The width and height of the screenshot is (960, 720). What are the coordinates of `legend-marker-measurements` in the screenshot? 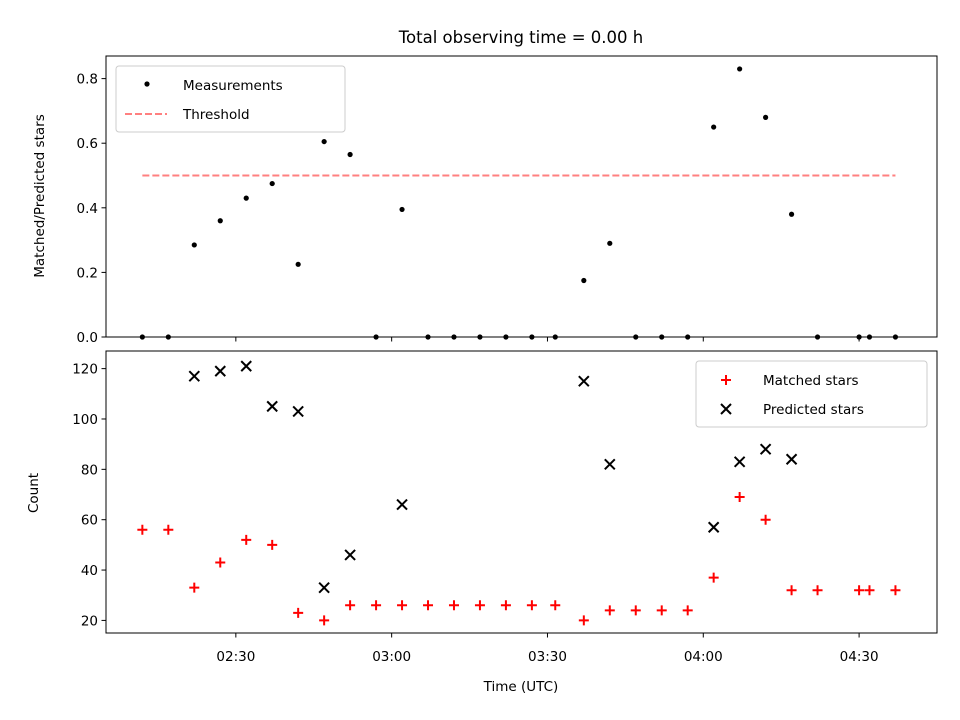 It's located at (147, 84).